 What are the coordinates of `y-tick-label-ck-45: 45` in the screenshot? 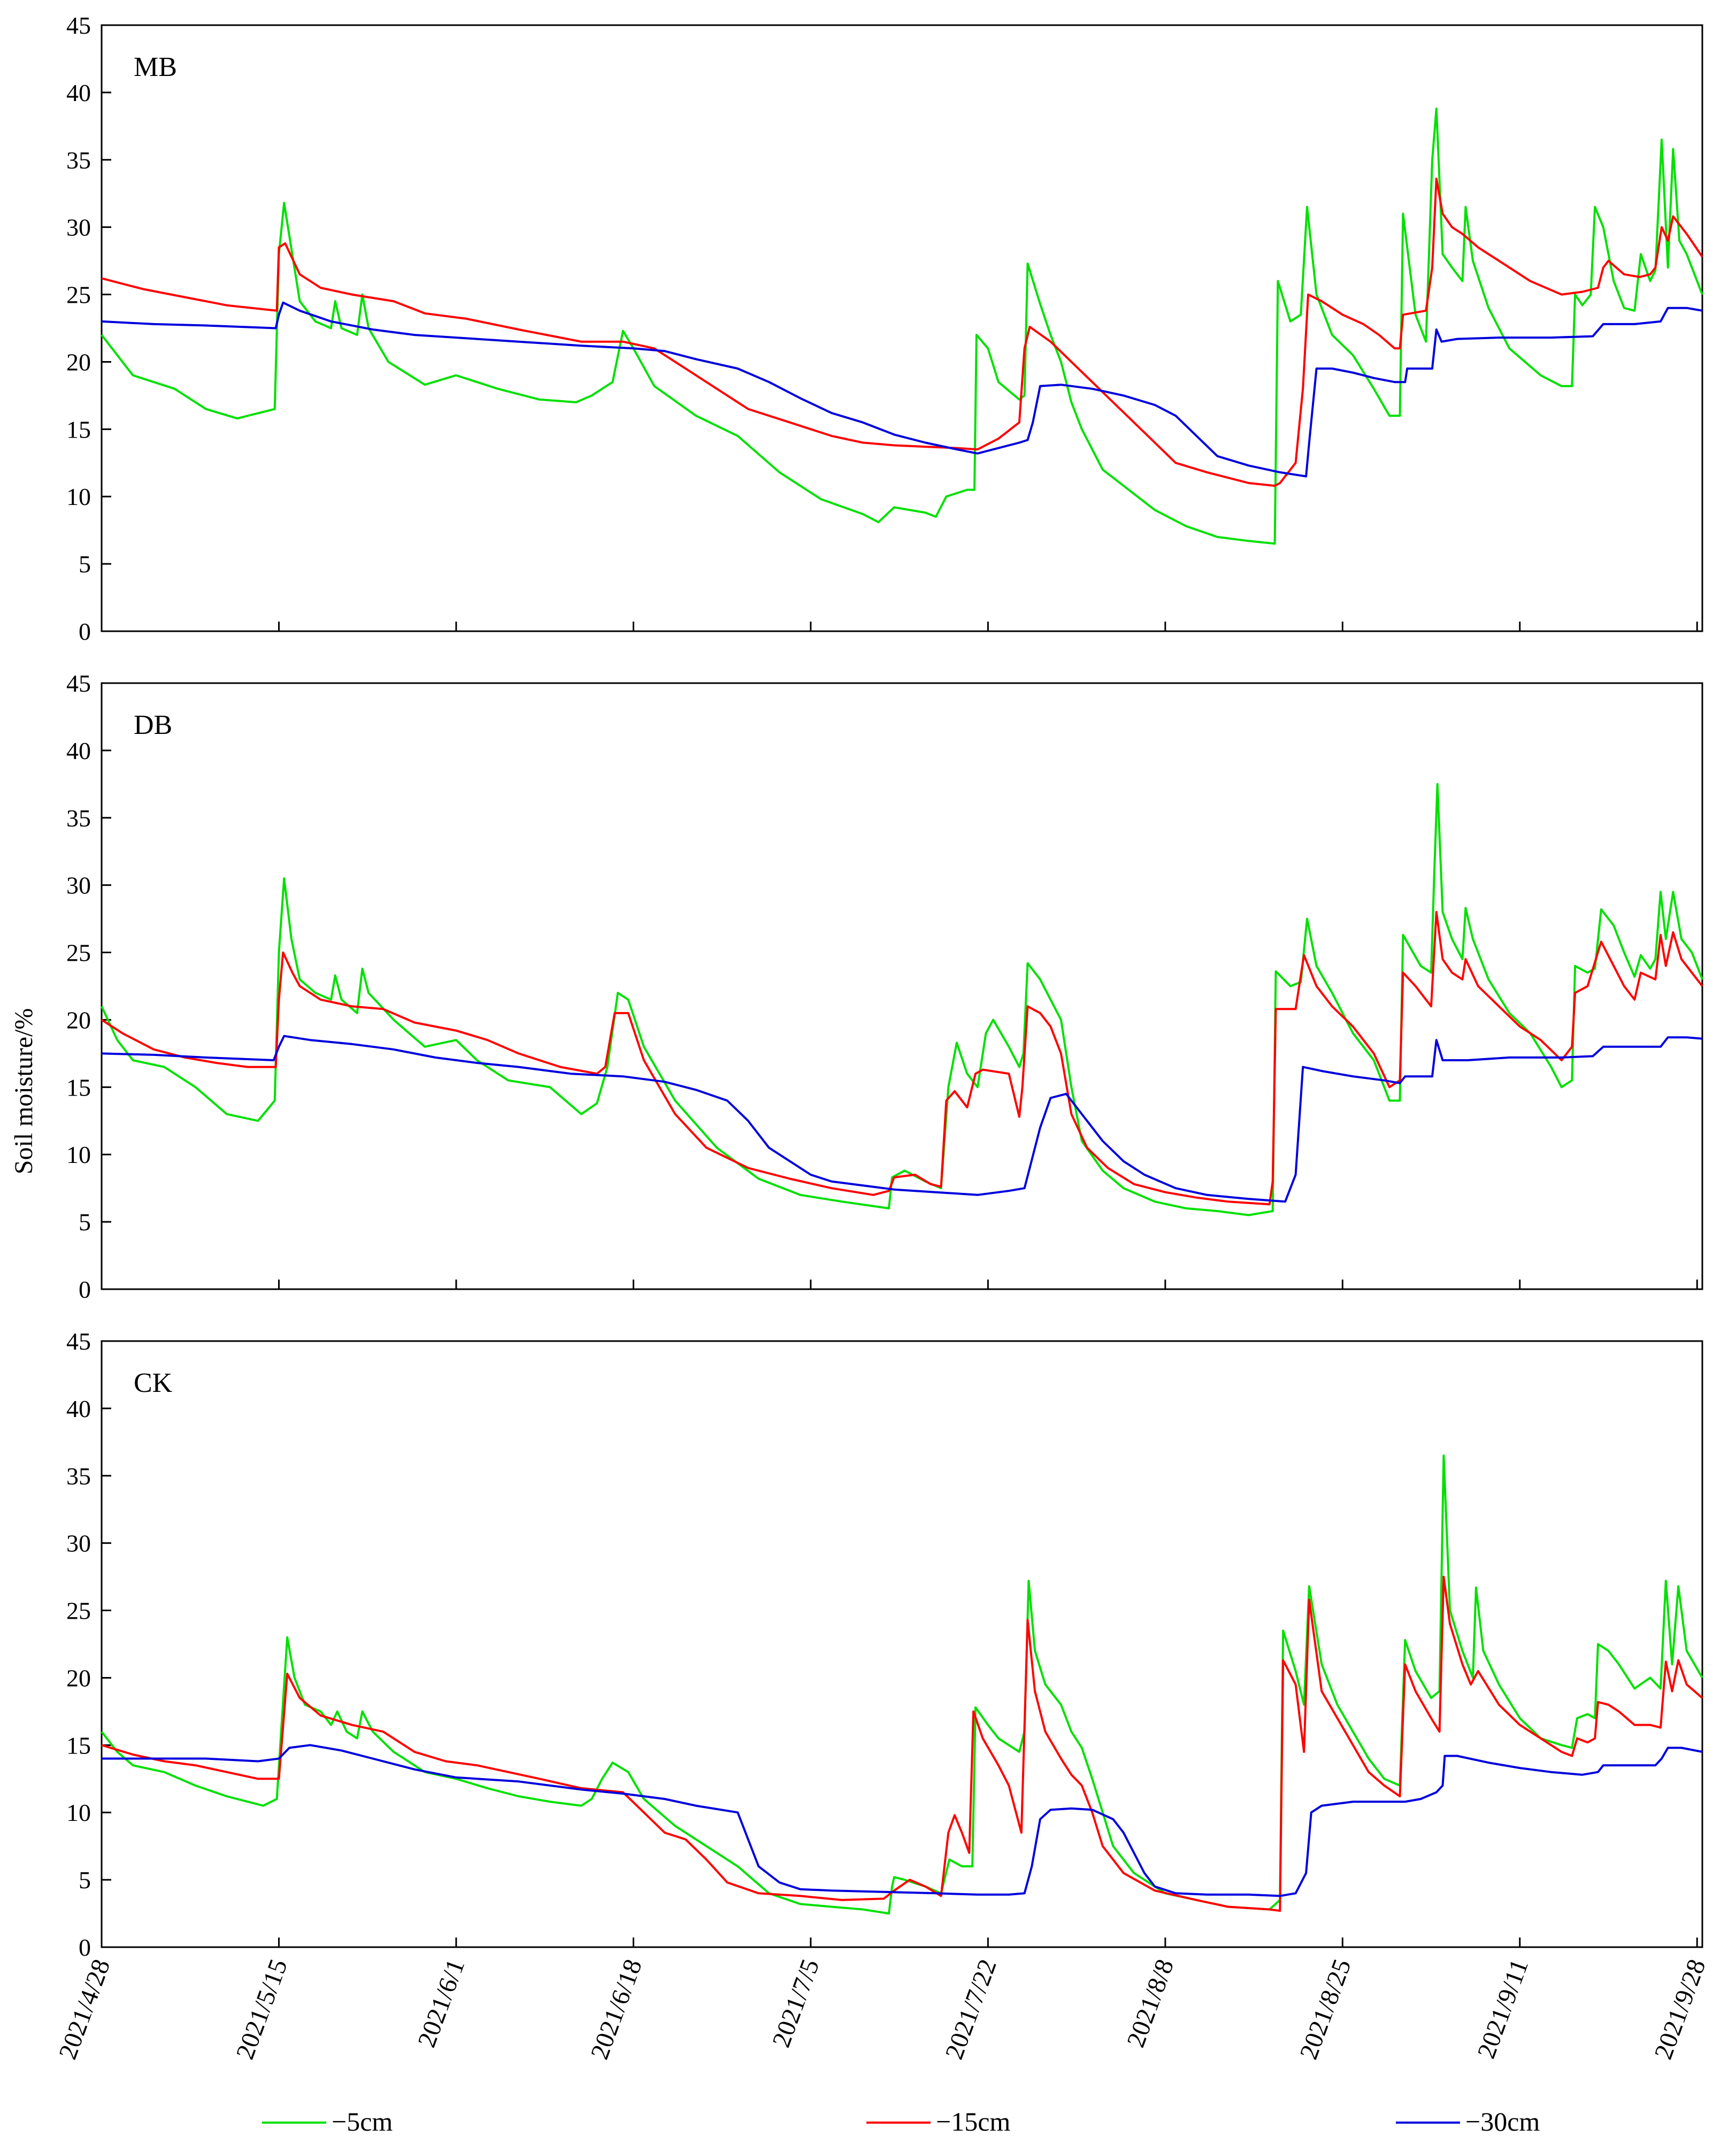 It's located at (78, 1341).